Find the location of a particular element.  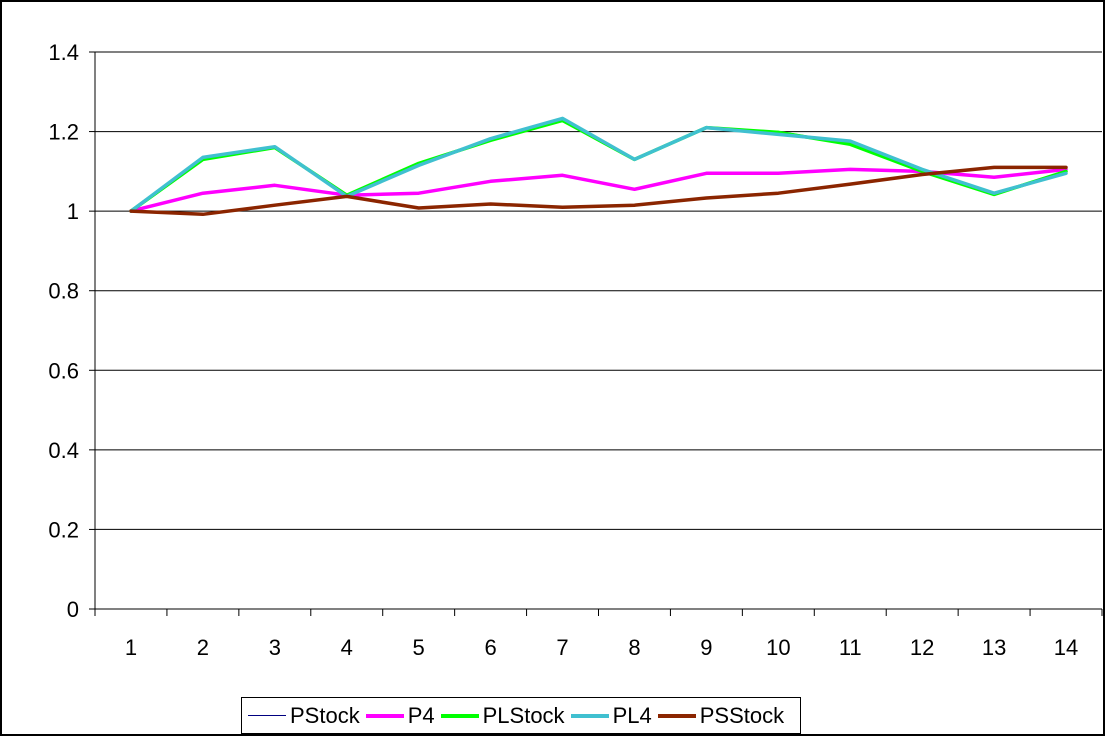

series-line-plstock is located at coordinates (598, 165).